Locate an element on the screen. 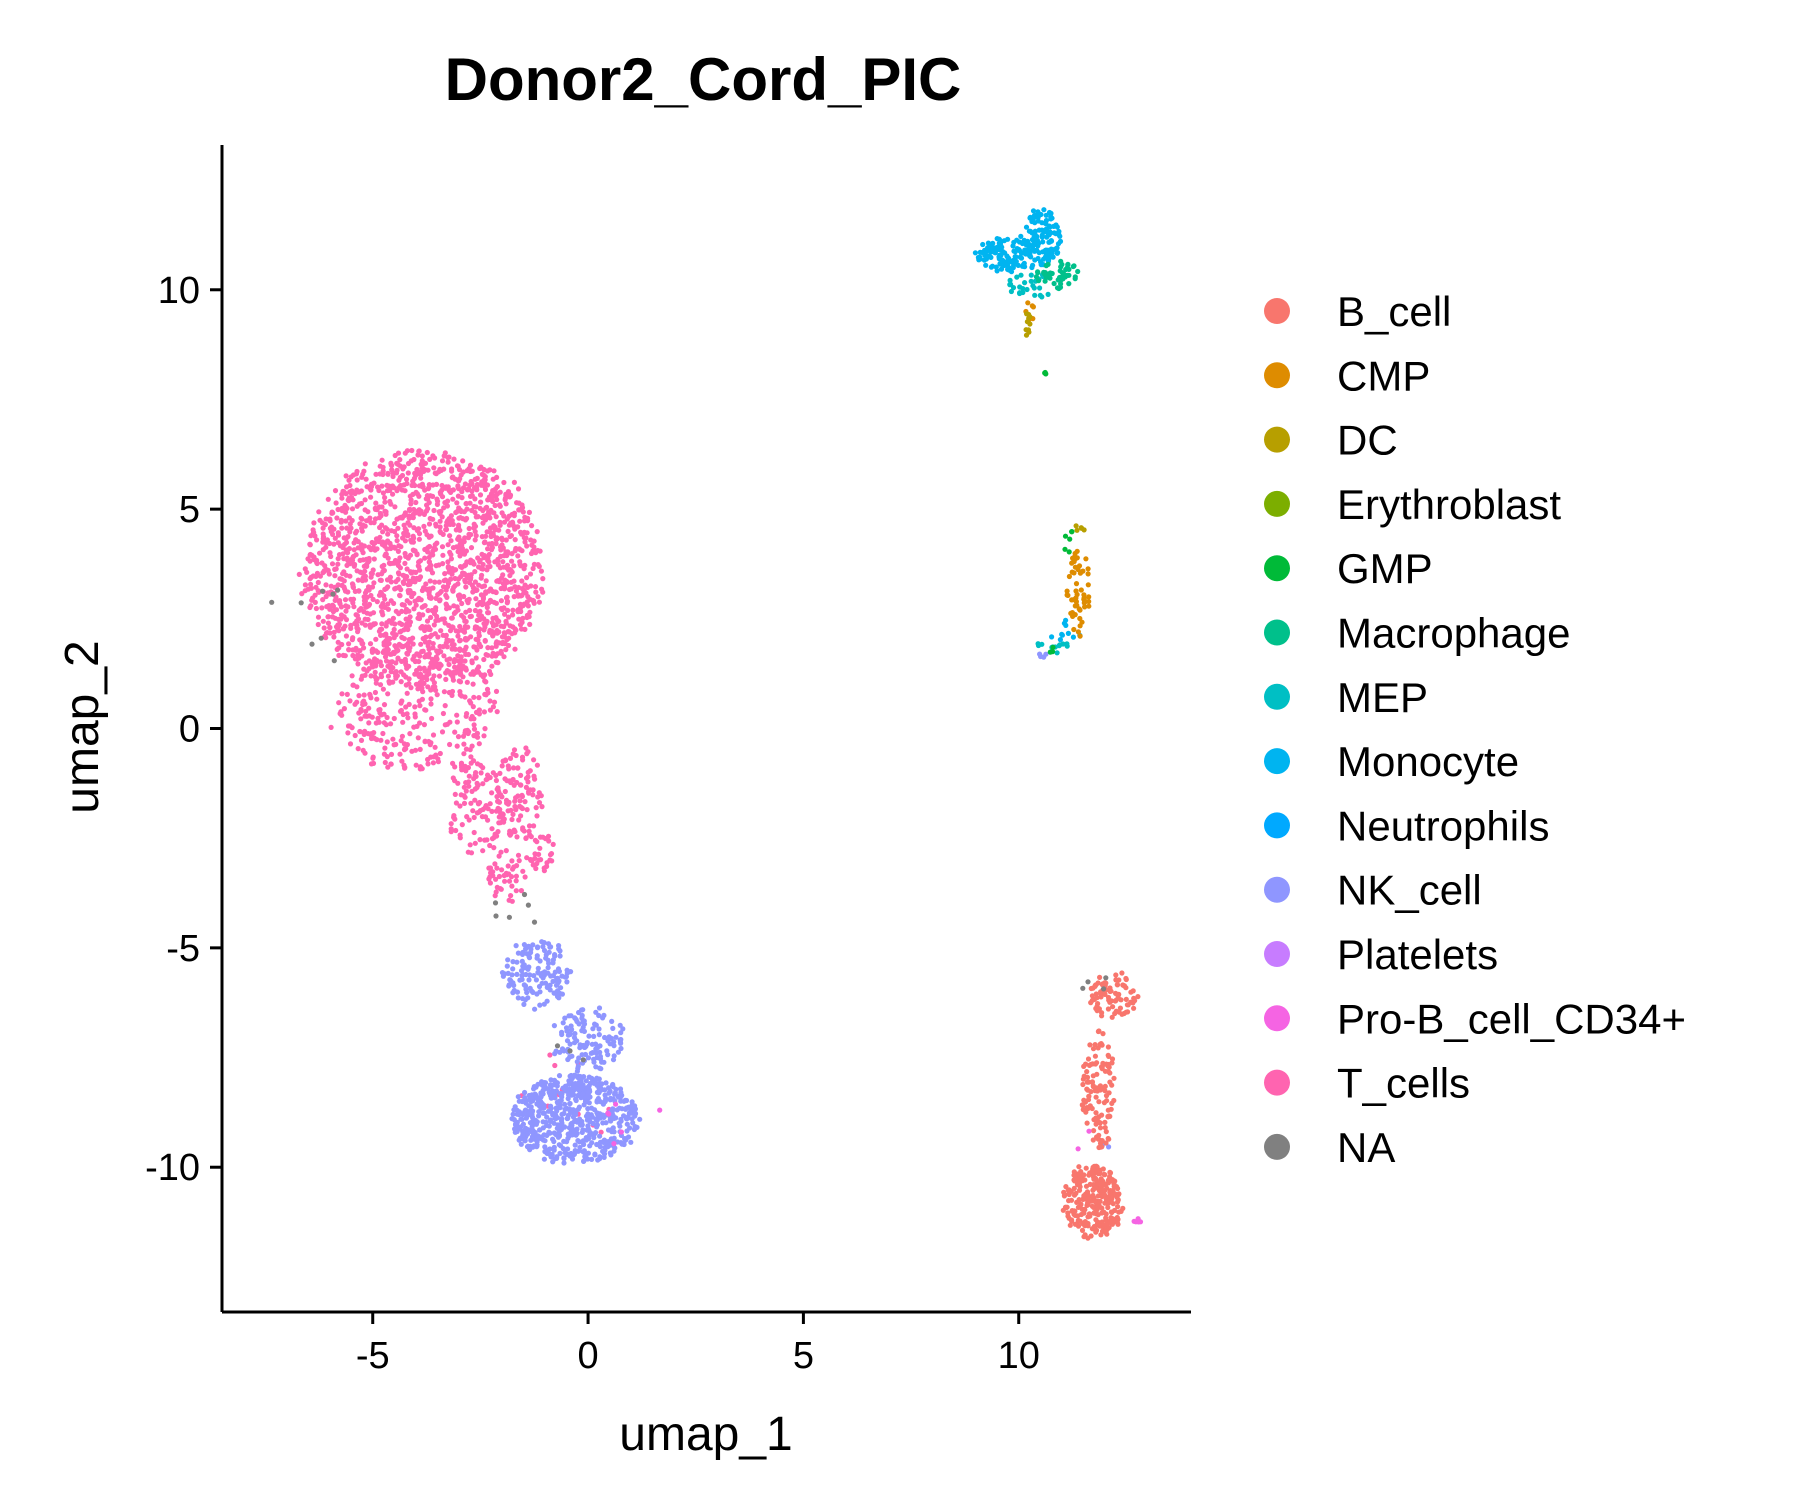 The width and height of the screenshot is (1800, 1500). legend-item: DC is located at coordinates (1331, 440).